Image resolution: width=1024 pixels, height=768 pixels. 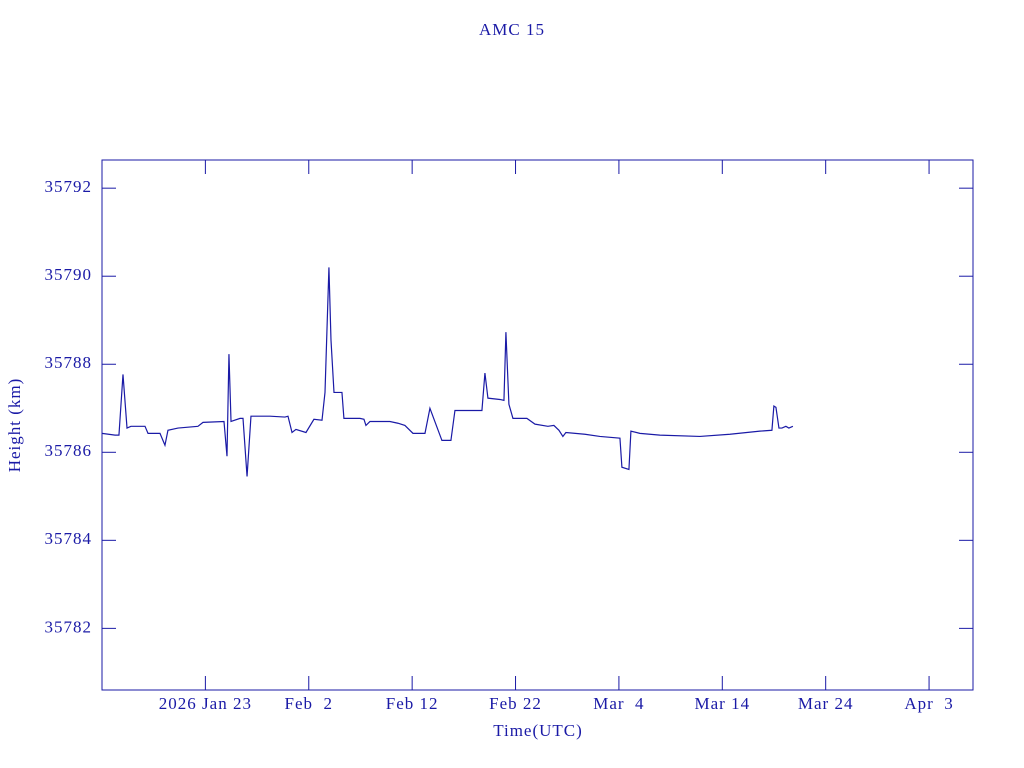 What do you see at coordinates (412, 703) in the screenshot?
I see `x-tick-label: Feb 12` at bounding box center [412, 703].